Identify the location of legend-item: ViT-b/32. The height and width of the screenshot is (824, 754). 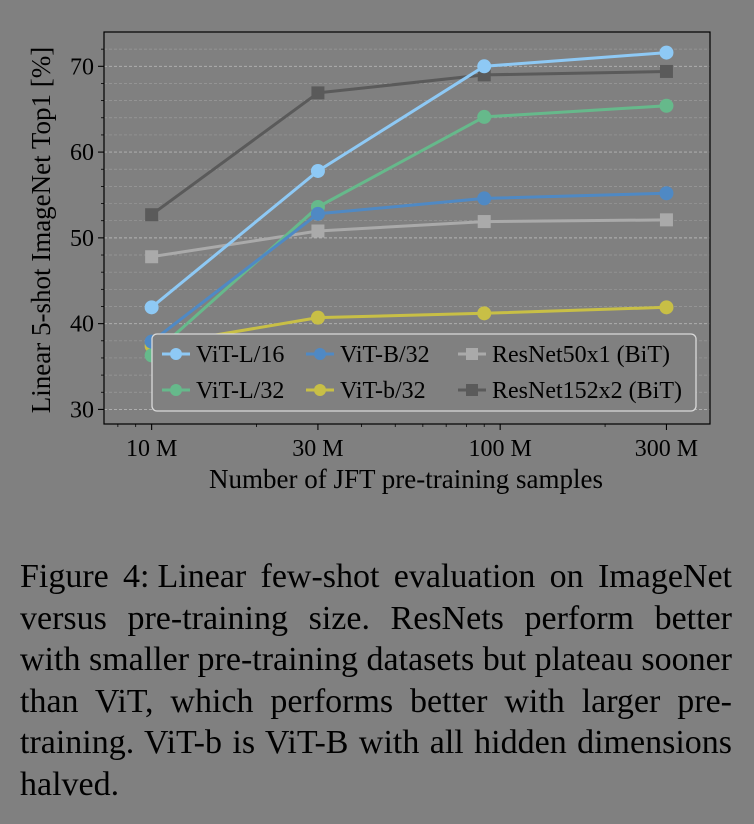
(366, 391).